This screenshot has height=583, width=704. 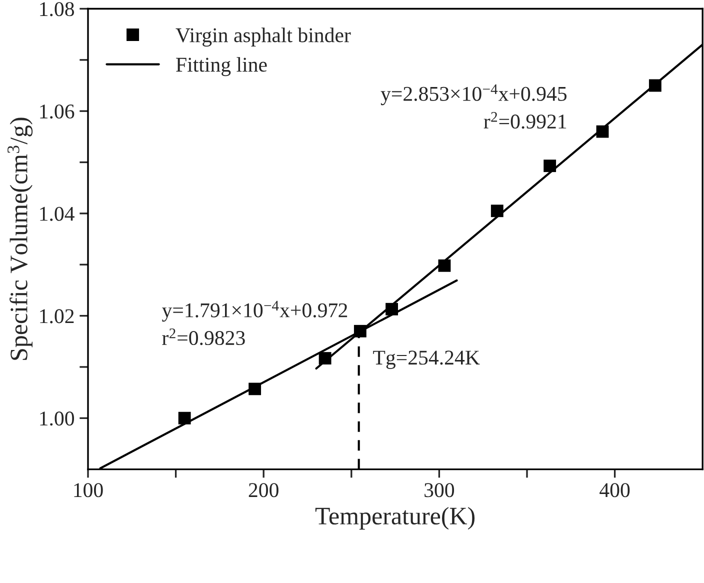 I want to click on x-tick-label: 200, so click(x=263, y=490).